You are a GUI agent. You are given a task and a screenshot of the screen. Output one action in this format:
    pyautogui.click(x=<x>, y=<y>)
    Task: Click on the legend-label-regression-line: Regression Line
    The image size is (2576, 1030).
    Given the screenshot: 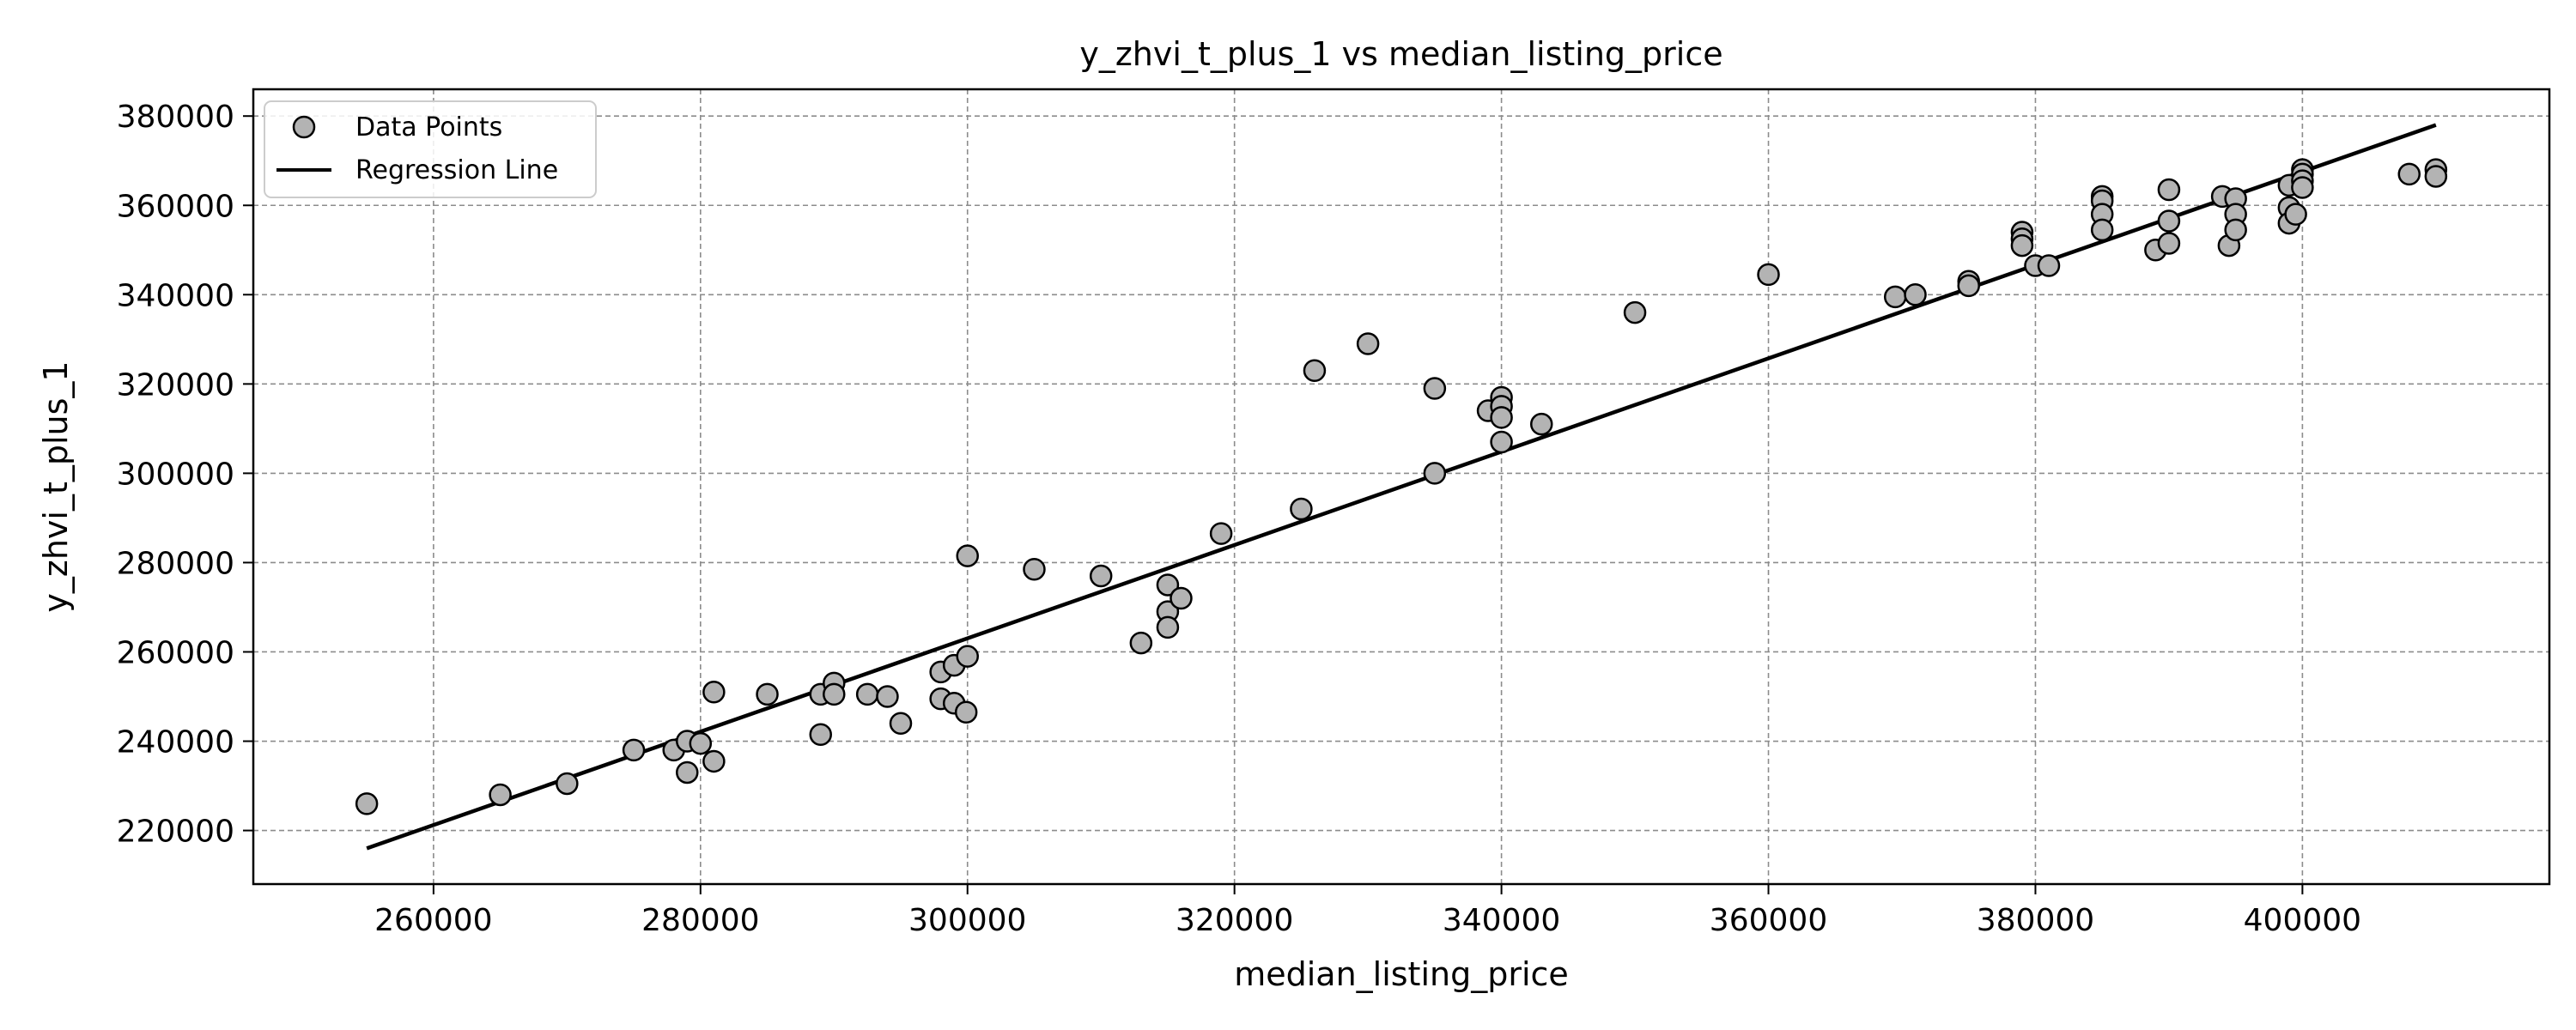 What is the action you would take?
    pyautogui.click(x=457, y=170)
    